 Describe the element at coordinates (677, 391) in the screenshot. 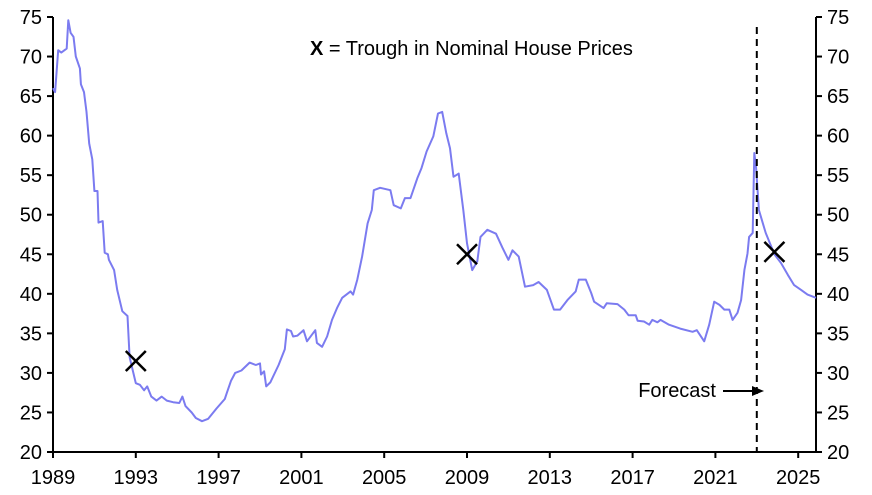

I see `forecast-label: Forecast` at that location.